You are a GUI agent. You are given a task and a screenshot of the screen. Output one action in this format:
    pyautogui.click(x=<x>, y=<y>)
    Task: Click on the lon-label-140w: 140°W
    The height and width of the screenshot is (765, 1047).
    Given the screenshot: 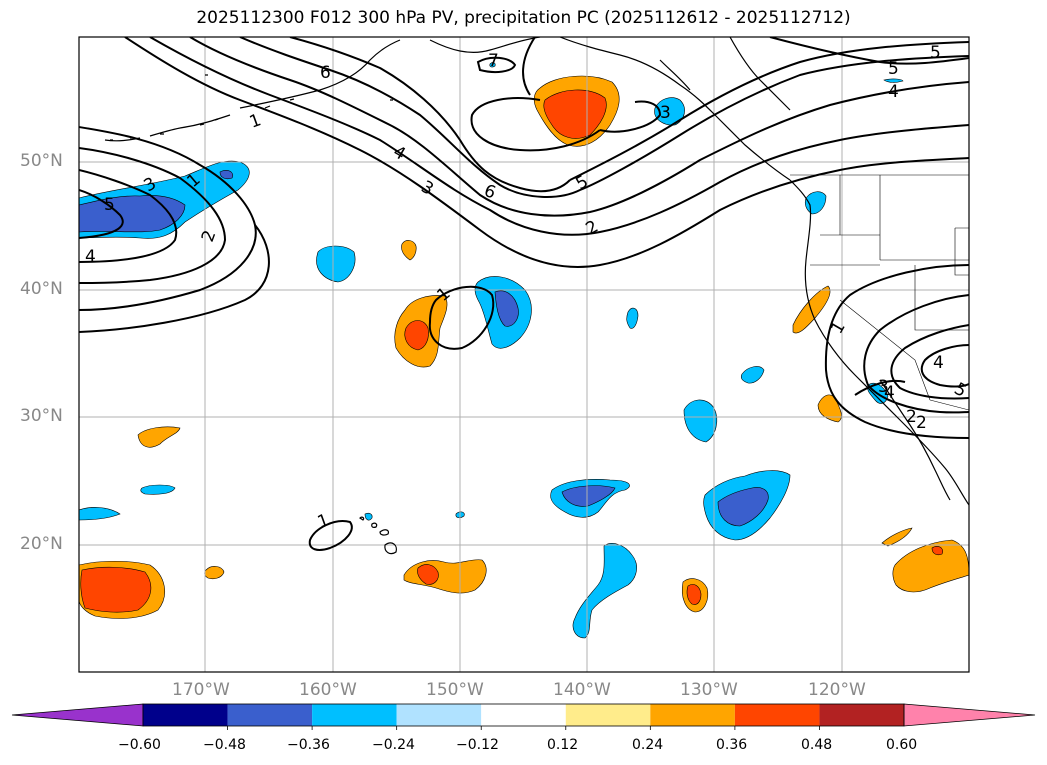 What is the action you would take?
    pyautogui.click(x=582, y=690)
    